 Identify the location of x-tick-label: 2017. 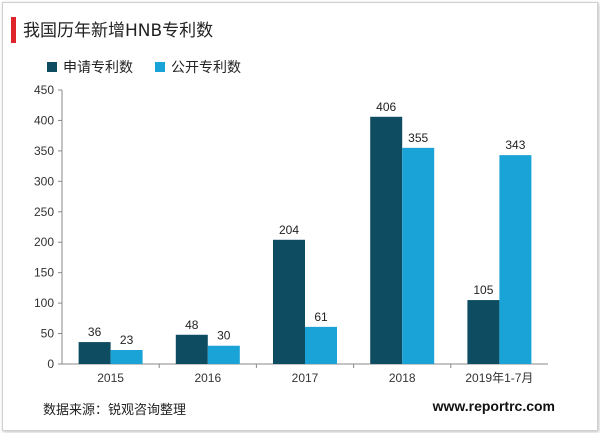
(305, 378).